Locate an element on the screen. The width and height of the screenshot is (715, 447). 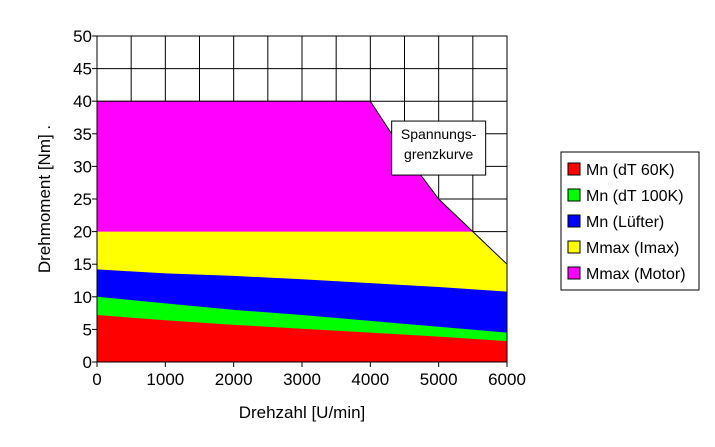
voltage-limit-annotation: Spannungs-grenzkurve is located at coordinates (439, 148).